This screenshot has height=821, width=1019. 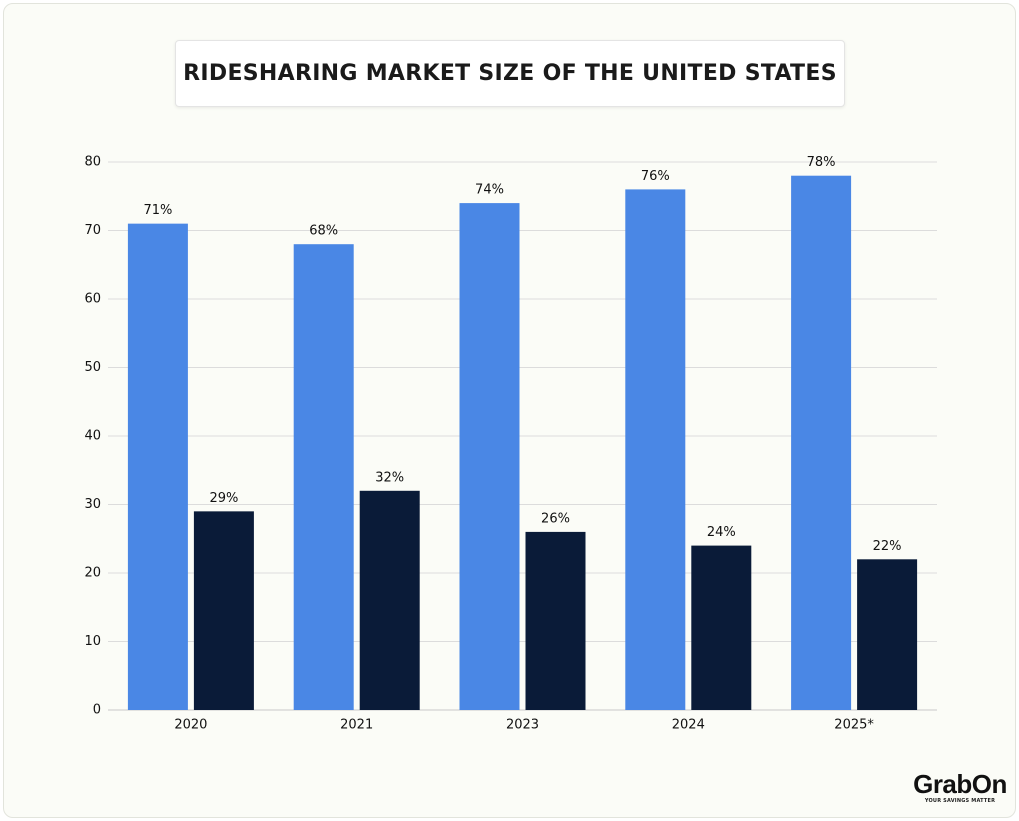 I want to click on value-label: 26%, so click(x=555, y=518).